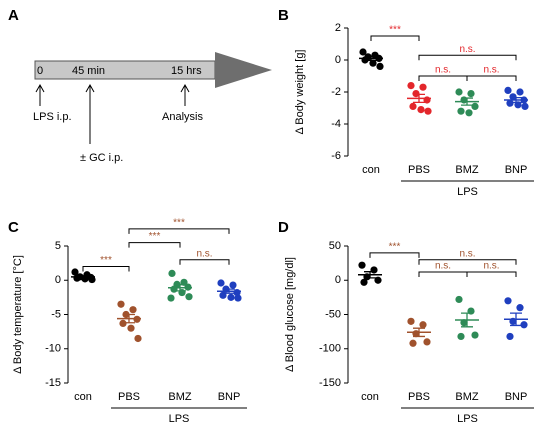 The image size is (550, 423). What do you see at coordinates (56, 314) in the screenshot?
I see `y-tick-label: -5` at bounding box center [56, 314].